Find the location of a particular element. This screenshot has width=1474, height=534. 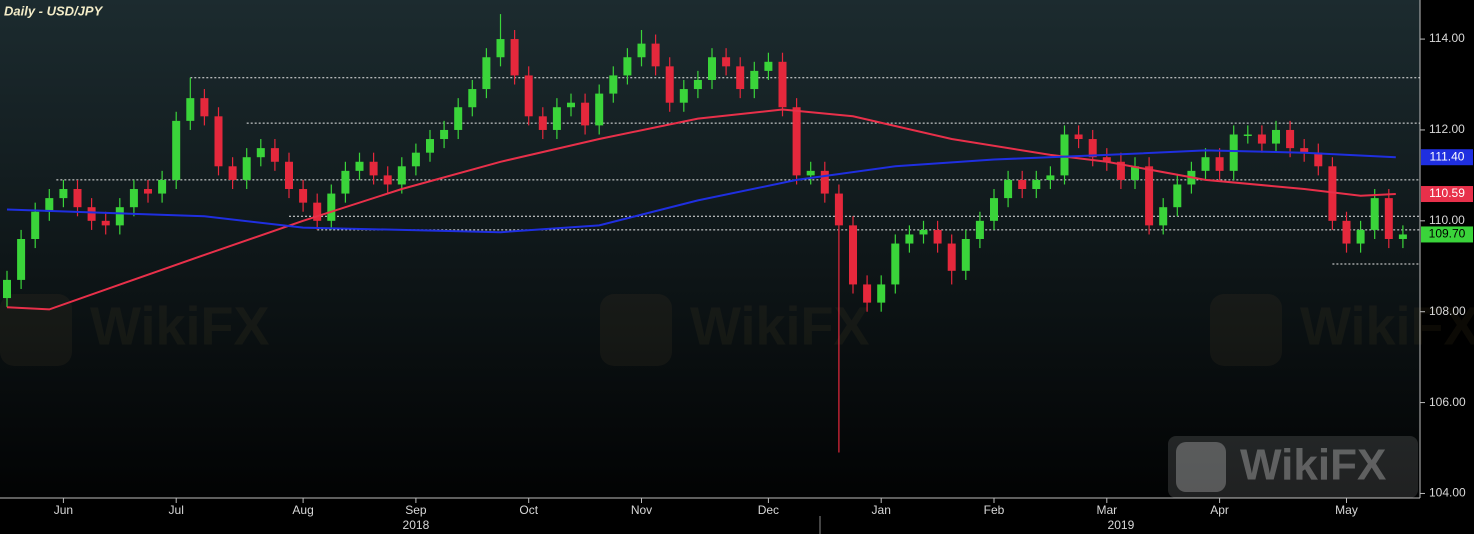

y-tick-label: 114.00 is located at coordinates (1447, 38).